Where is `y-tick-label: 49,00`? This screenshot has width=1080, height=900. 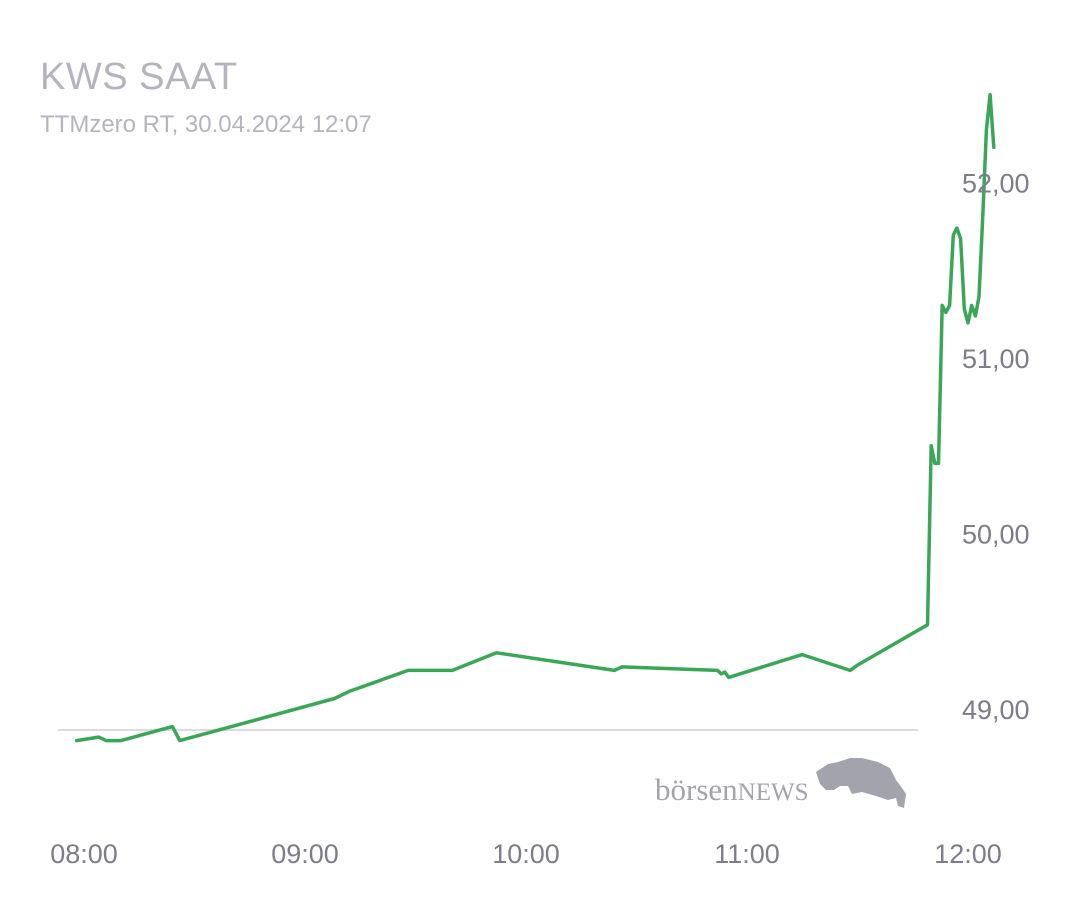 y-tick-label: 49,00 is located at coordinates (996, 710).